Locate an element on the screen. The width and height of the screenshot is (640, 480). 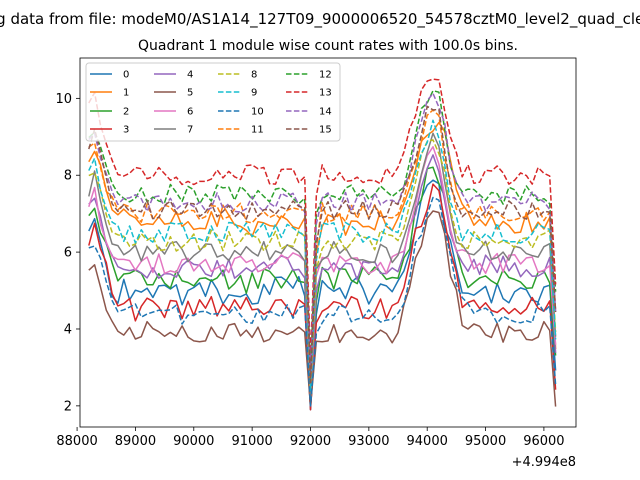
y-tick-label: 6 is located at coordinates (68, 253).